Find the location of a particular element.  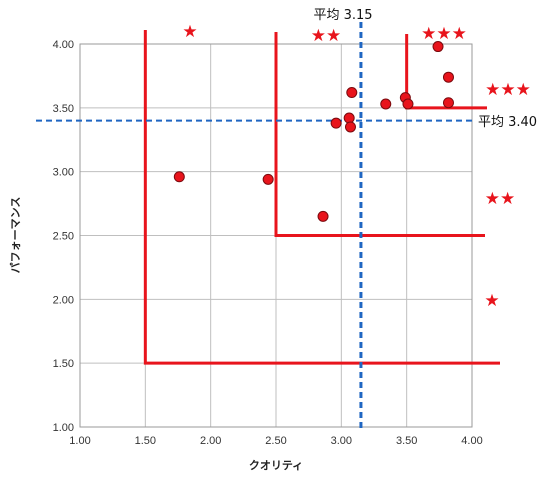

x-tick-label: 3.50 is located at coordinates (406, 441).